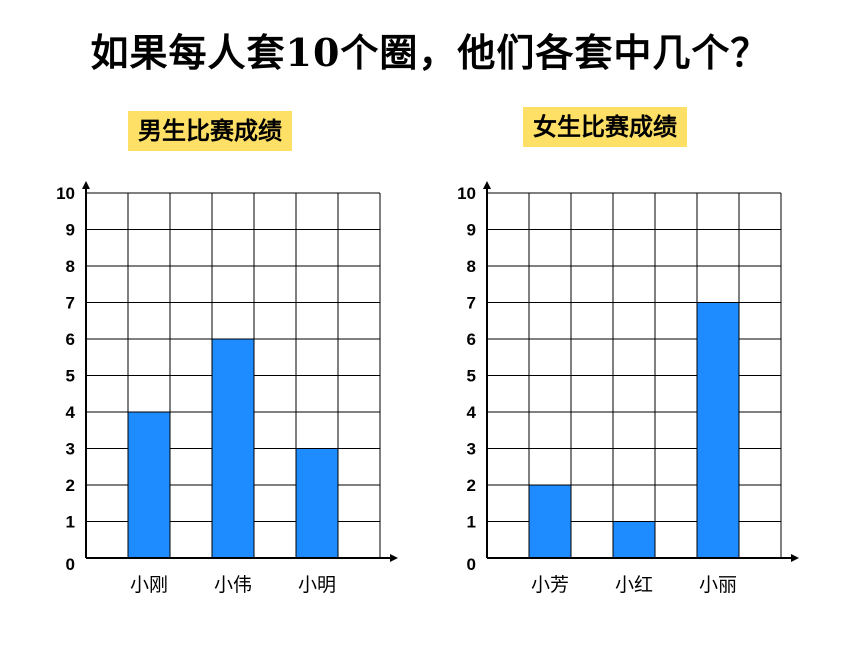 This screenshot has height=645, width=860. What do you see at coordinates (550, 521) in the screenshot?
I see `bar-小芳` at bounding box center [550, 521].